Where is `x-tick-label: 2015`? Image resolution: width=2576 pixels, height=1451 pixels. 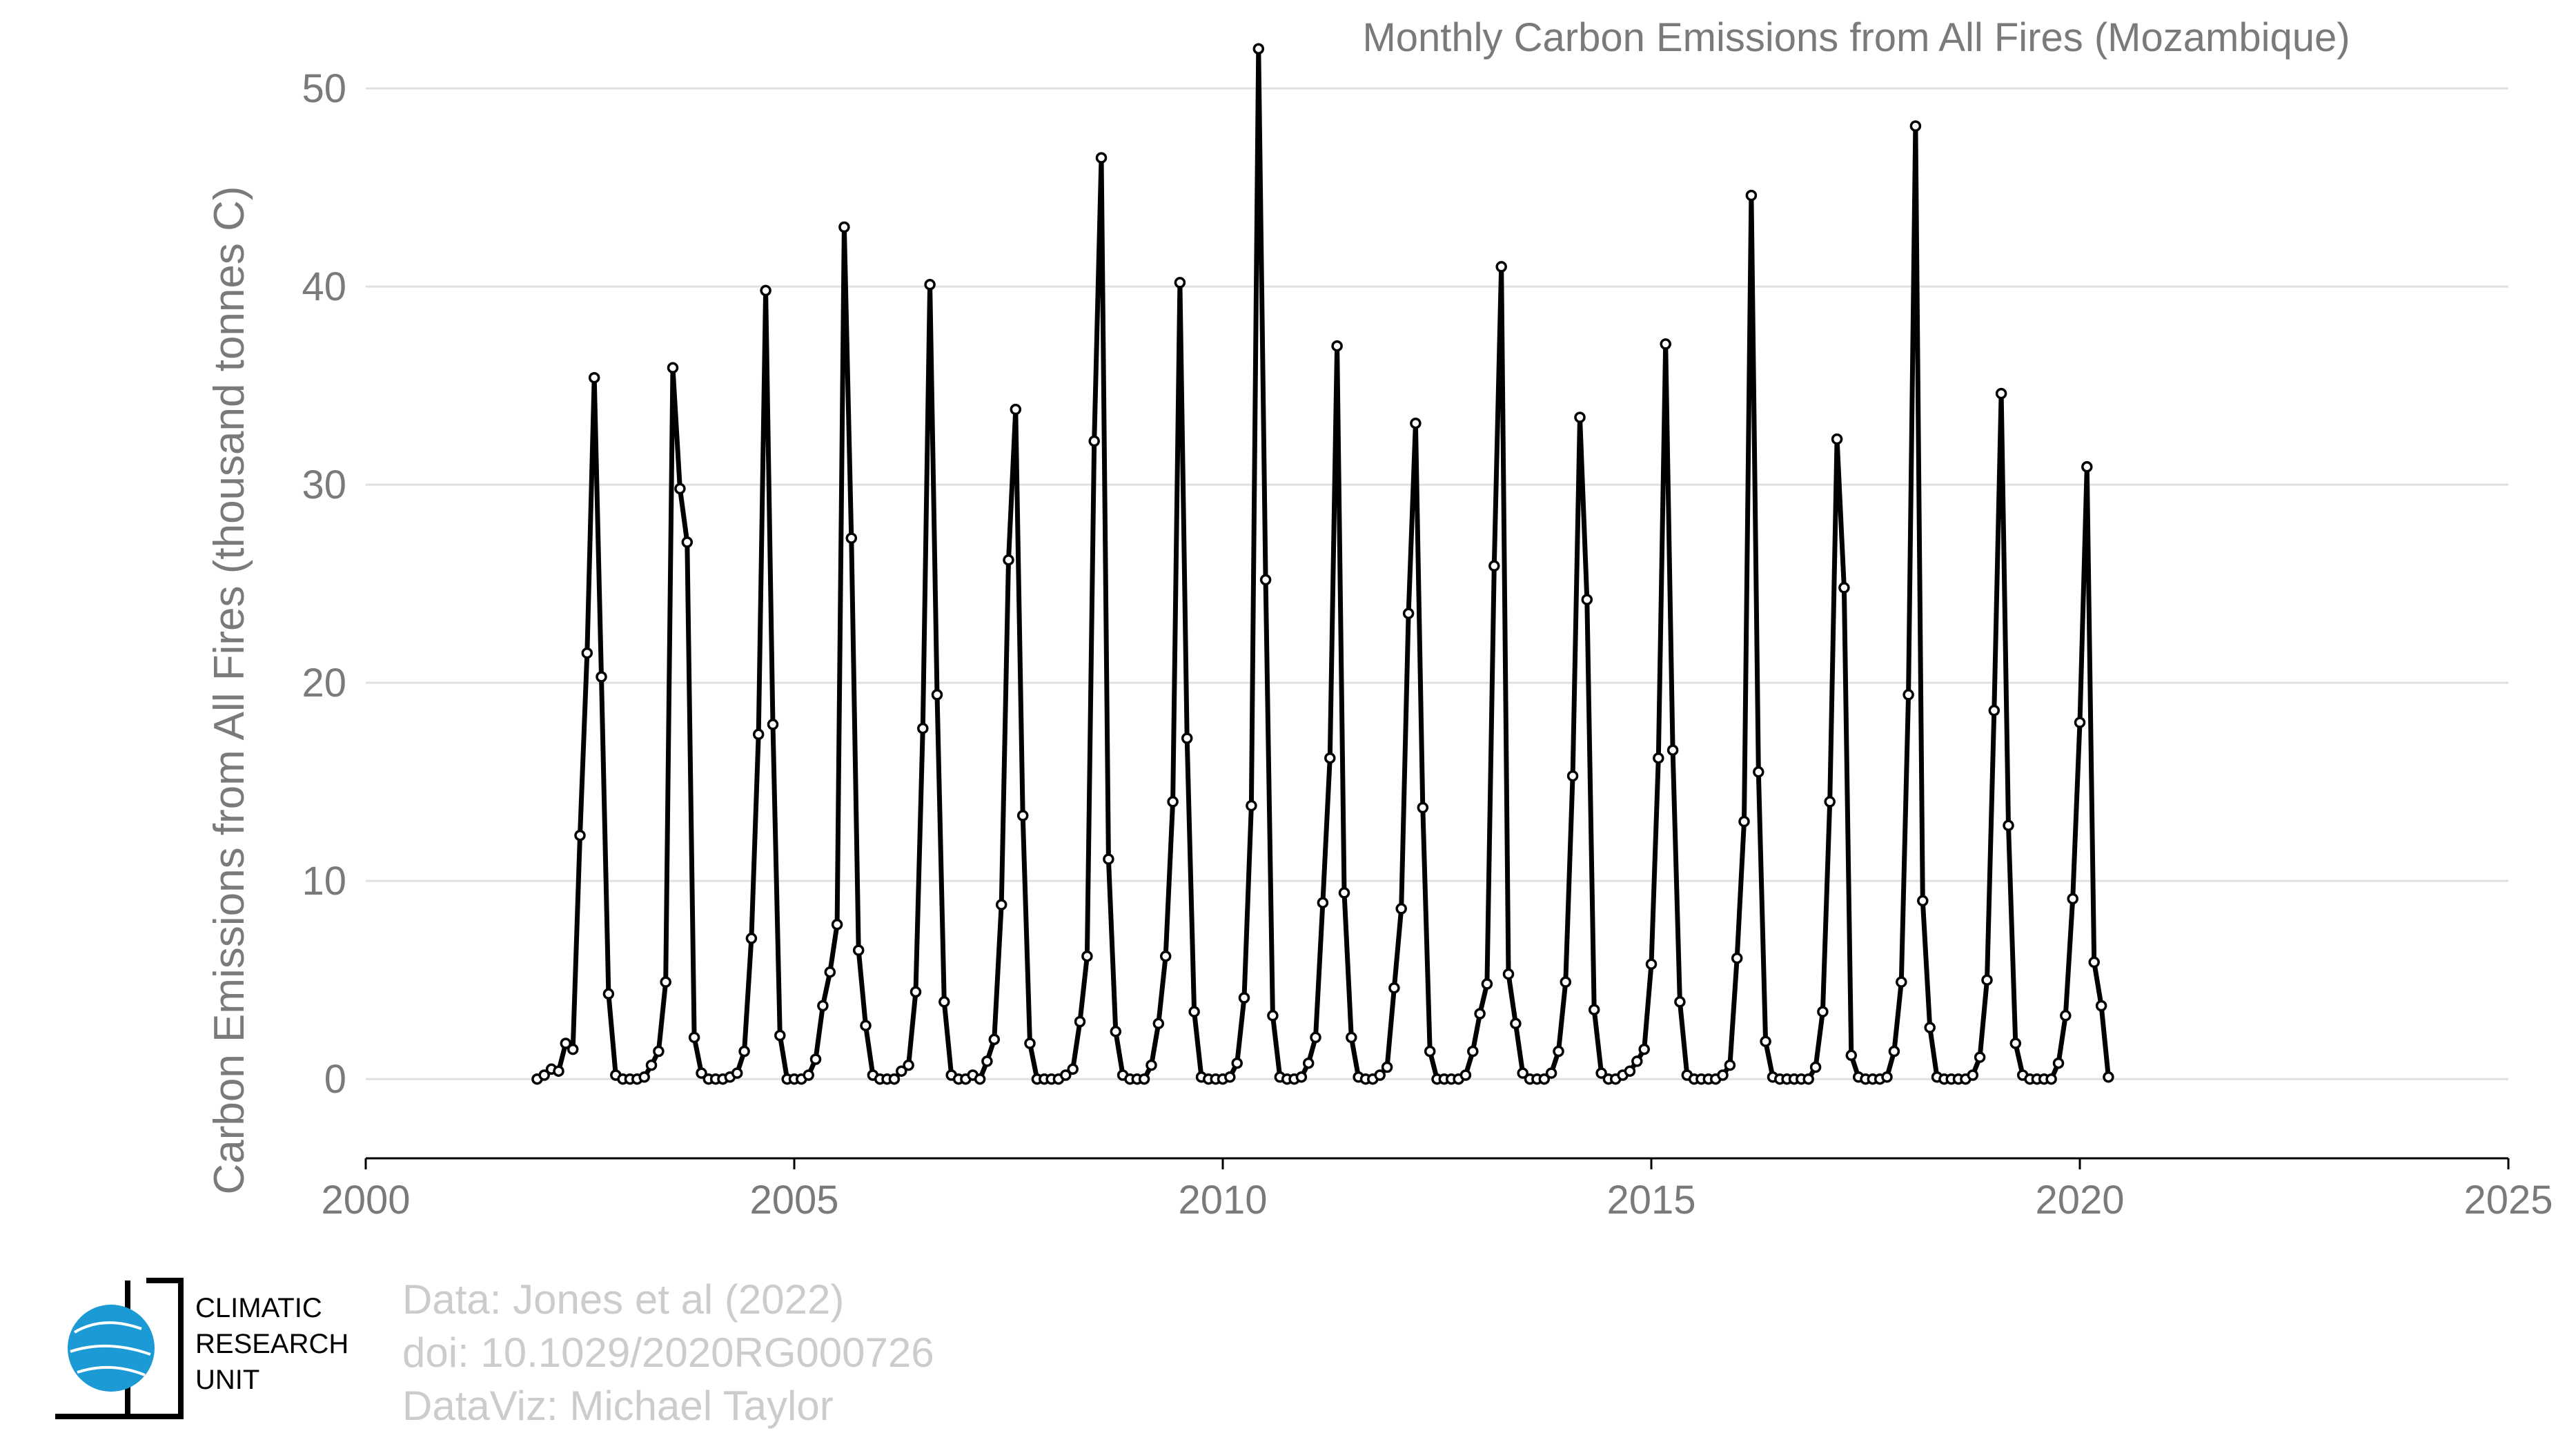
x-tick-label: 2015 is located at coordinates (1650, 1201).